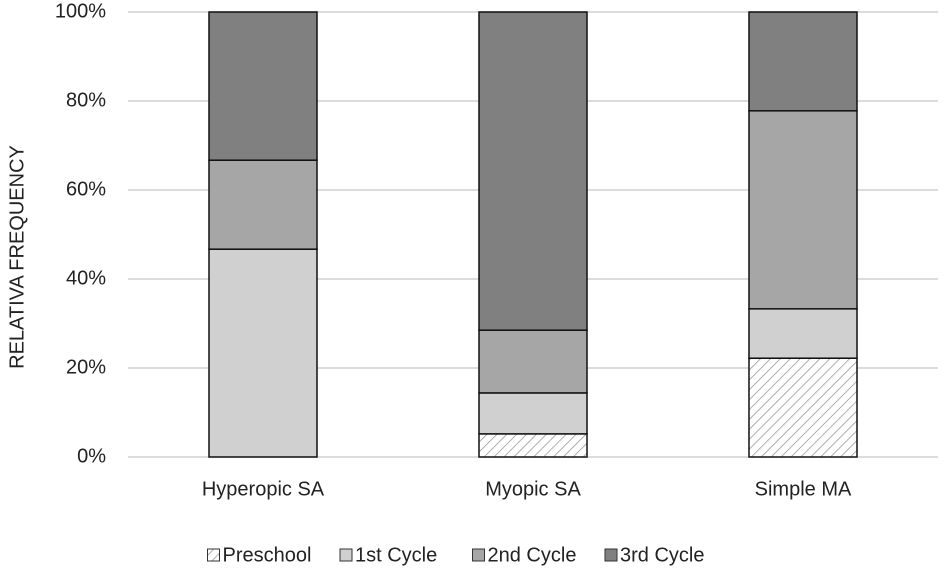  I want to click on legend-label: 2nd Cycle, so click(532, 555).